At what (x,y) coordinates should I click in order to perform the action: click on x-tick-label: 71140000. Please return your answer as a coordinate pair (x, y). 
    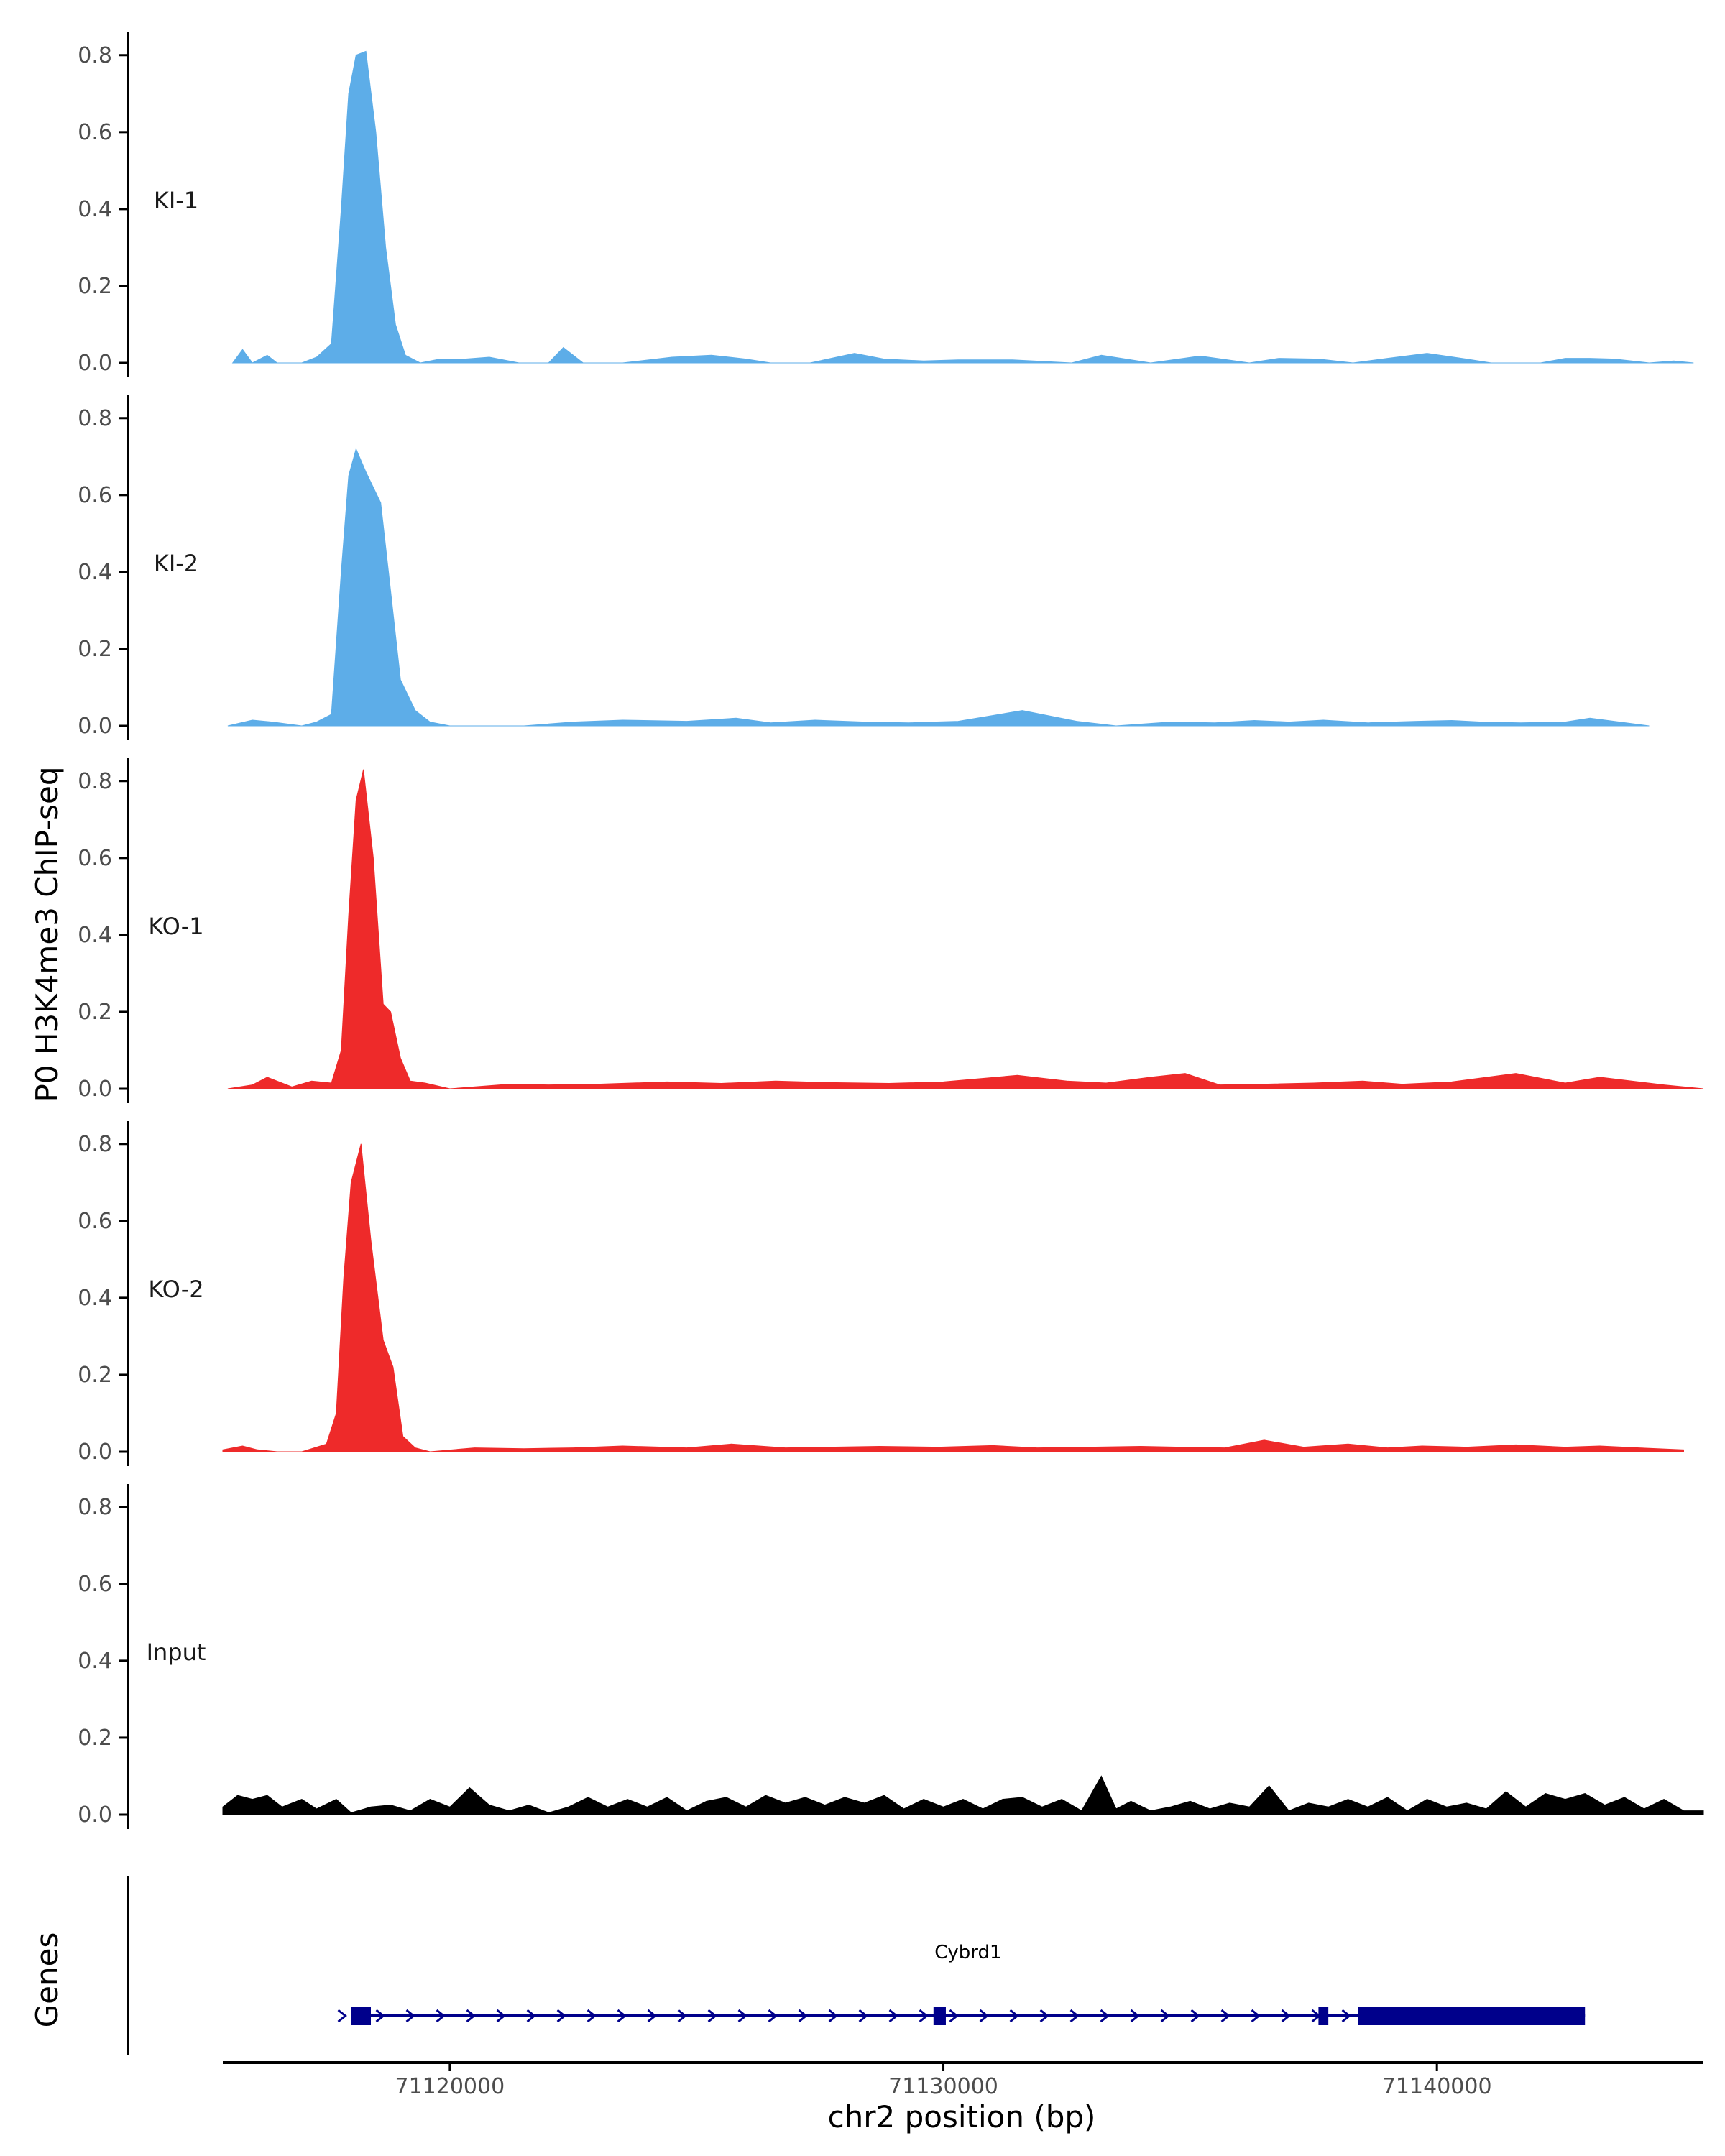
    Looking at the image, I should click on (1437, 2086).